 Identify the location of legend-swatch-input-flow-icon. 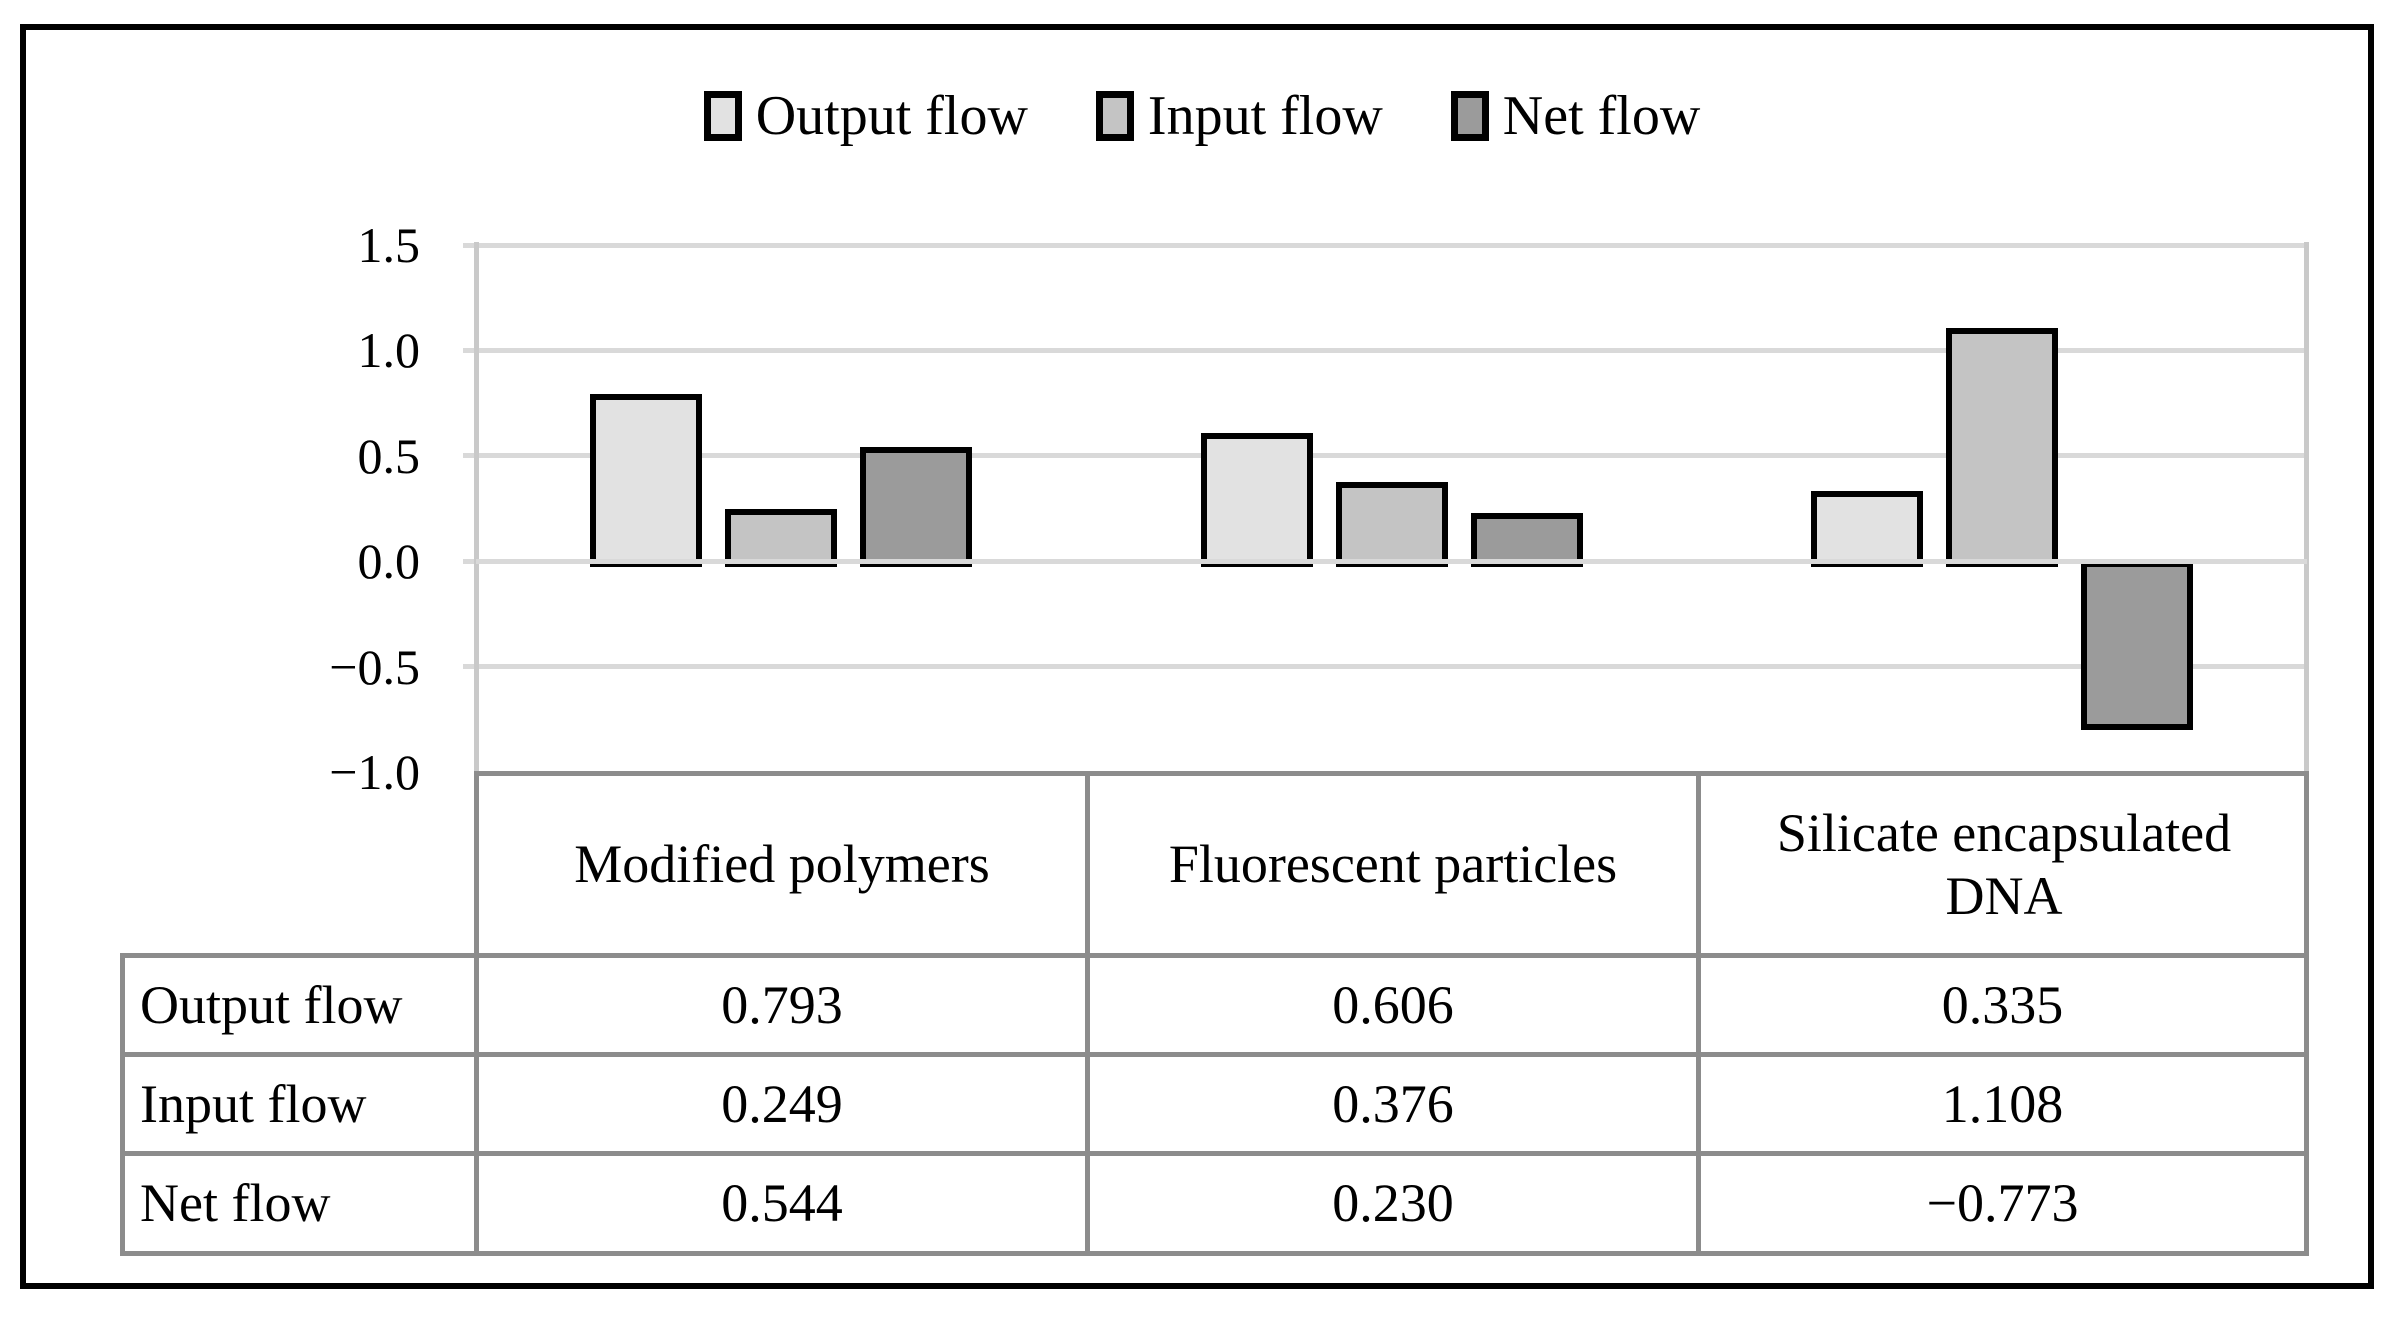
(1114, 116).